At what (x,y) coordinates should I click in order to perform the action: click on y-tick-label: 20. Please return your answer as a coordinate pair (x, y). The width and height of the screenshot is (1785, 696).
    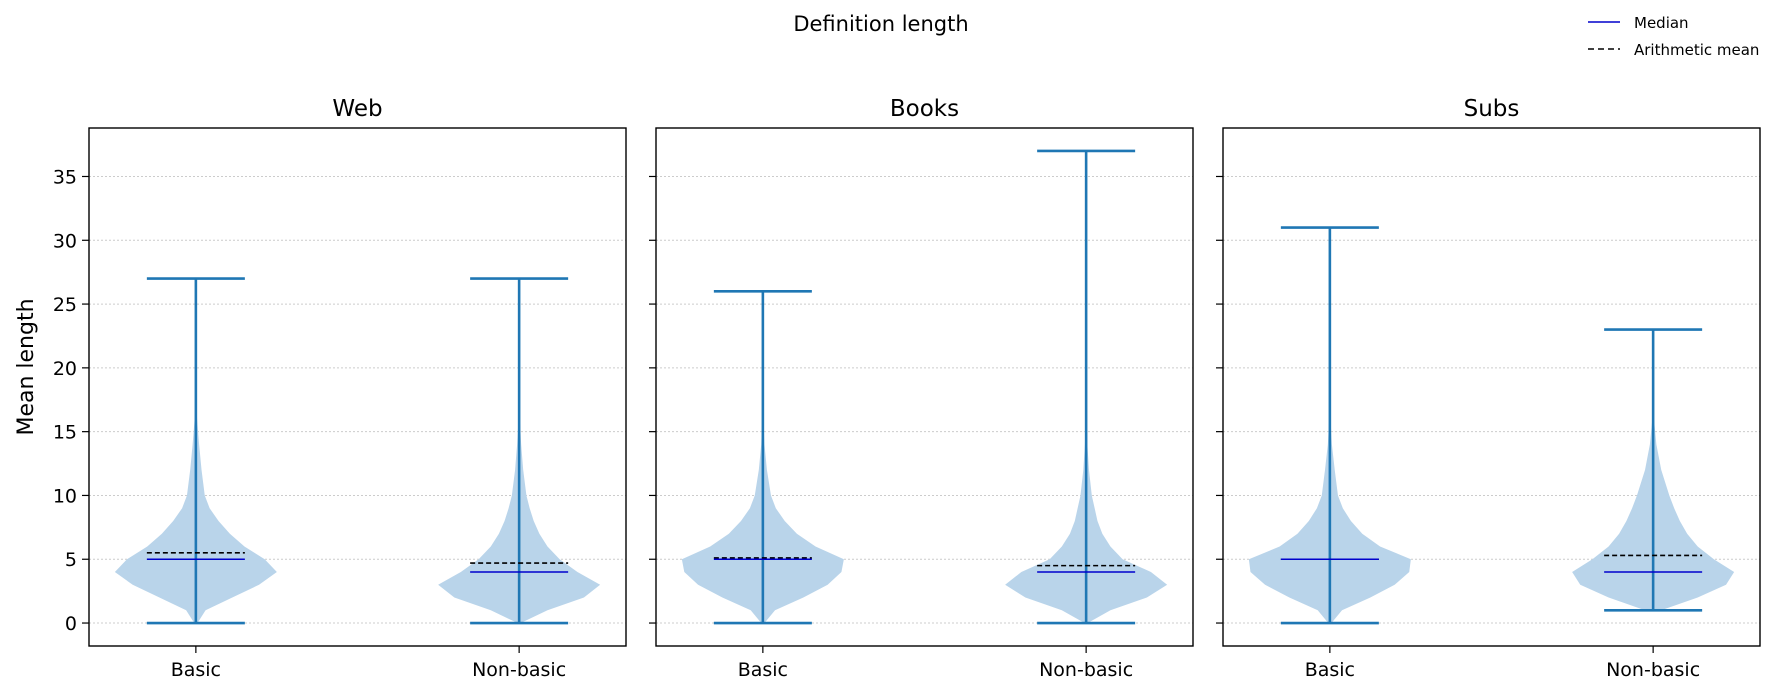
    Looking at the image, I should click on (65, 369).